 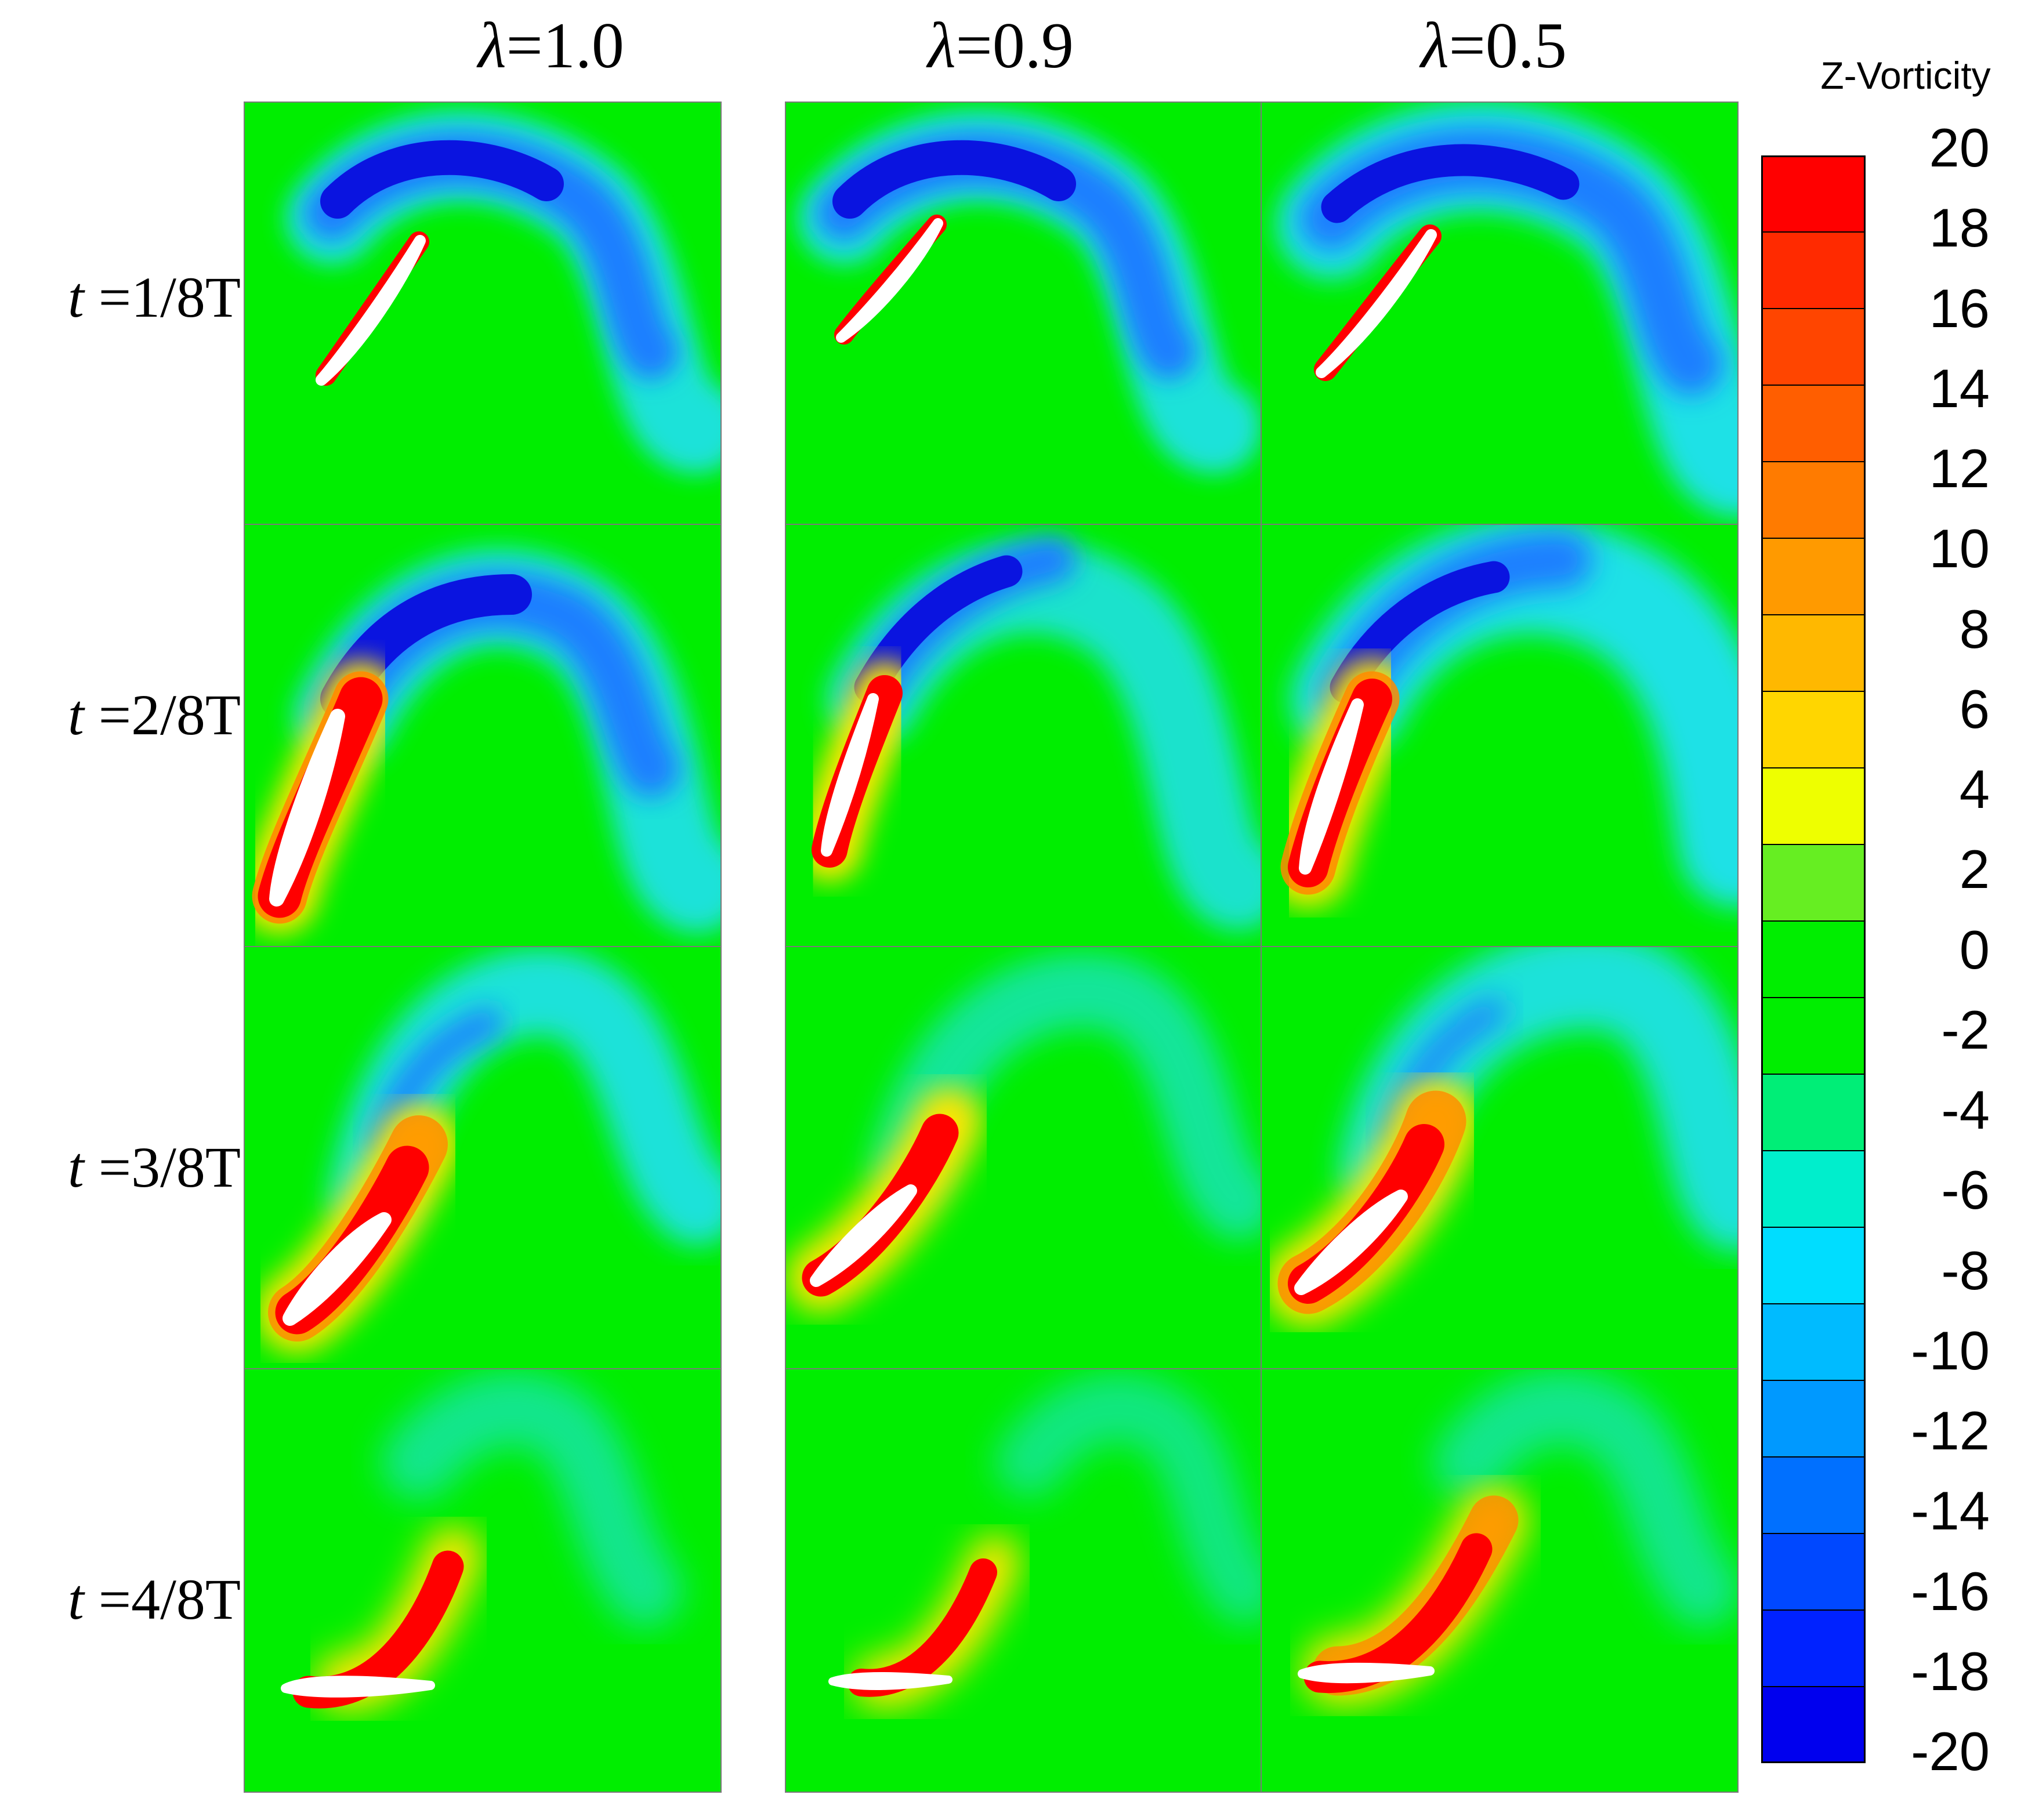 I want to click on column-value: =0.9, so click(x=1014, y=46).